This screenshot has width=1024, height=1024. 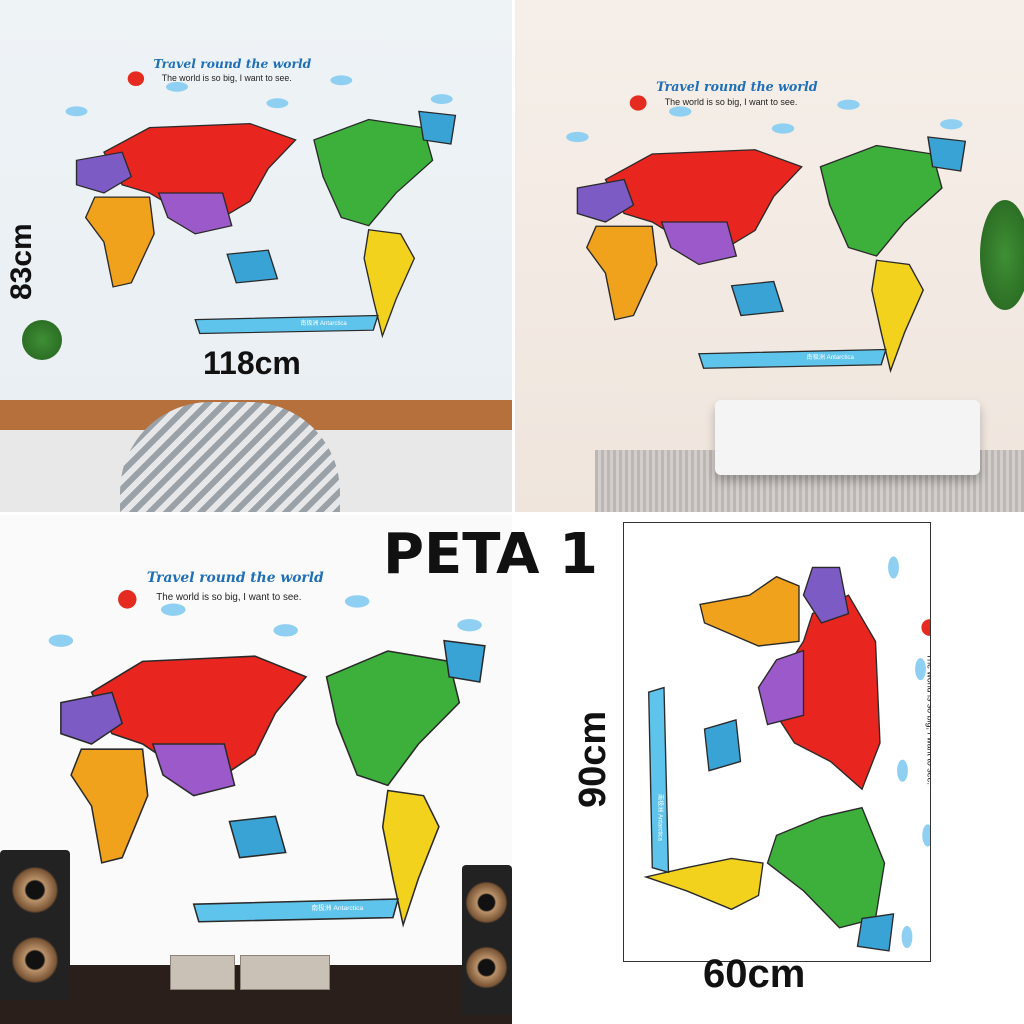 What do you see at coordinates (754, 974) in the screenshot?
I see `sheet-width-label: 60cm` at bounding box center [754, 974].